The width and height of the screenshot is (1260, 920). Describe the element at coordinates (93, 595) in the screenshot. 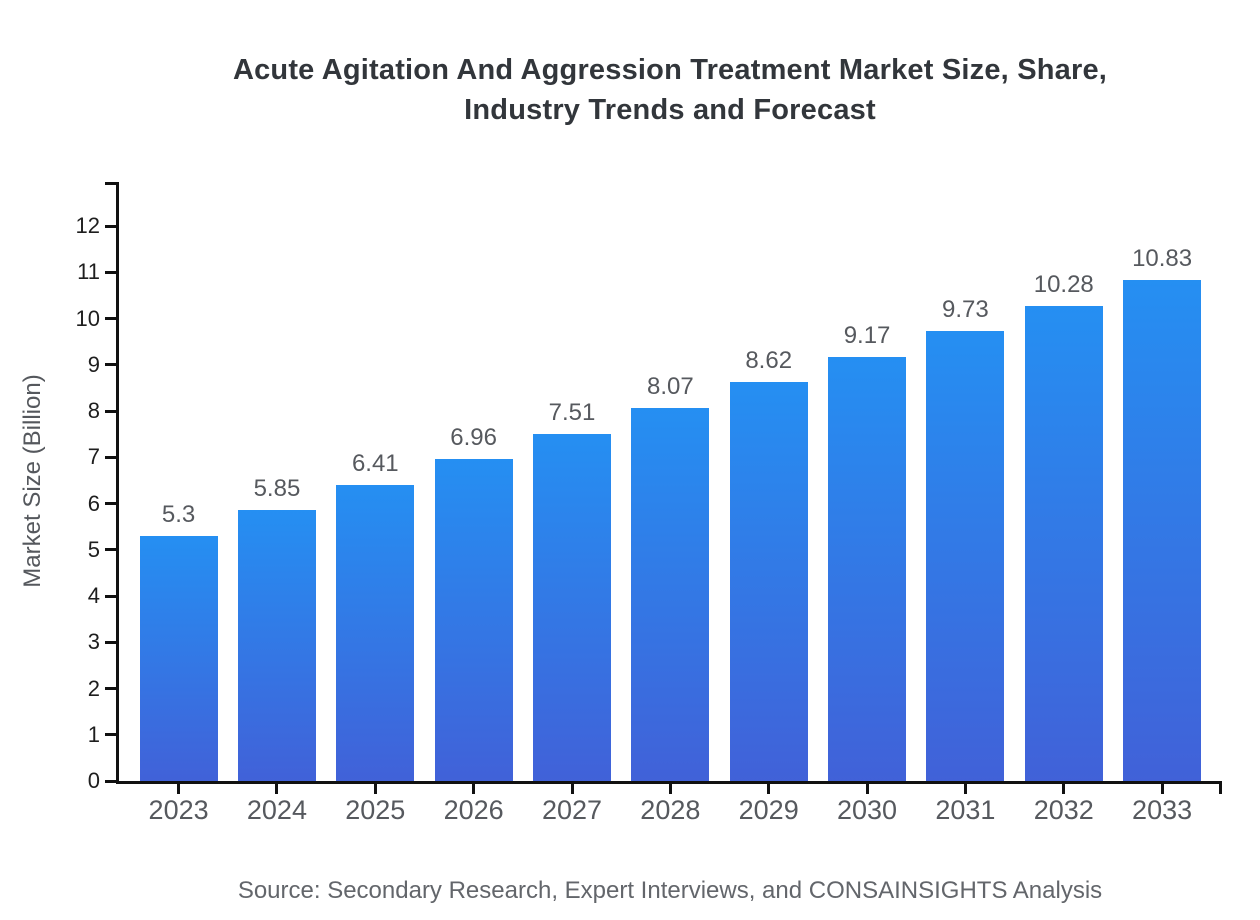

I see `y-axis-tick-label: 4` at that location.